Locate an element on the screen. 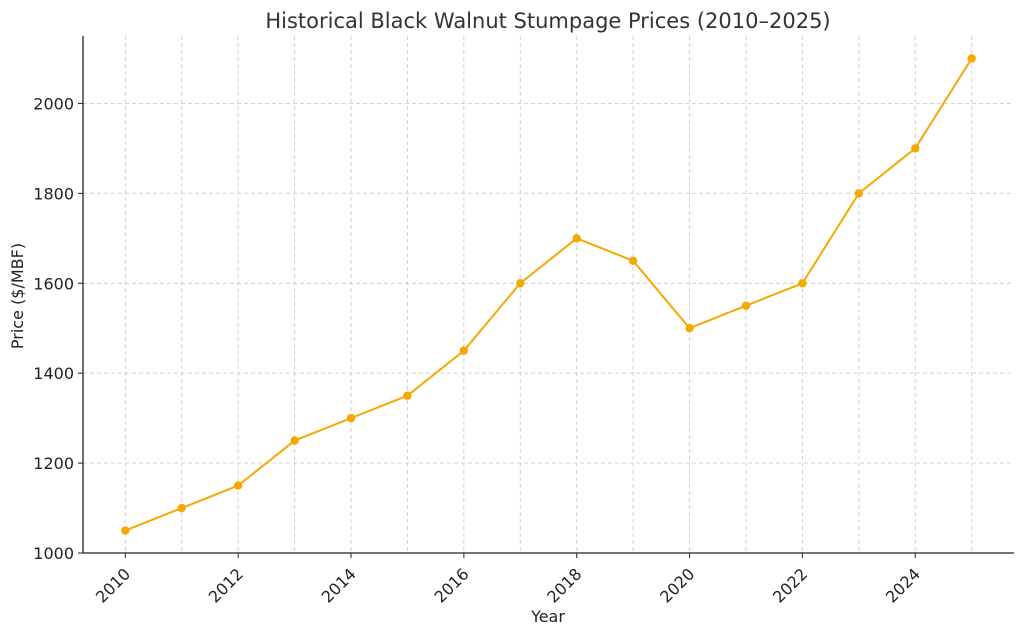 The image size is (1024, 636). y-axis-label: Price ($/MBF) is located at coordinates (17, 296).